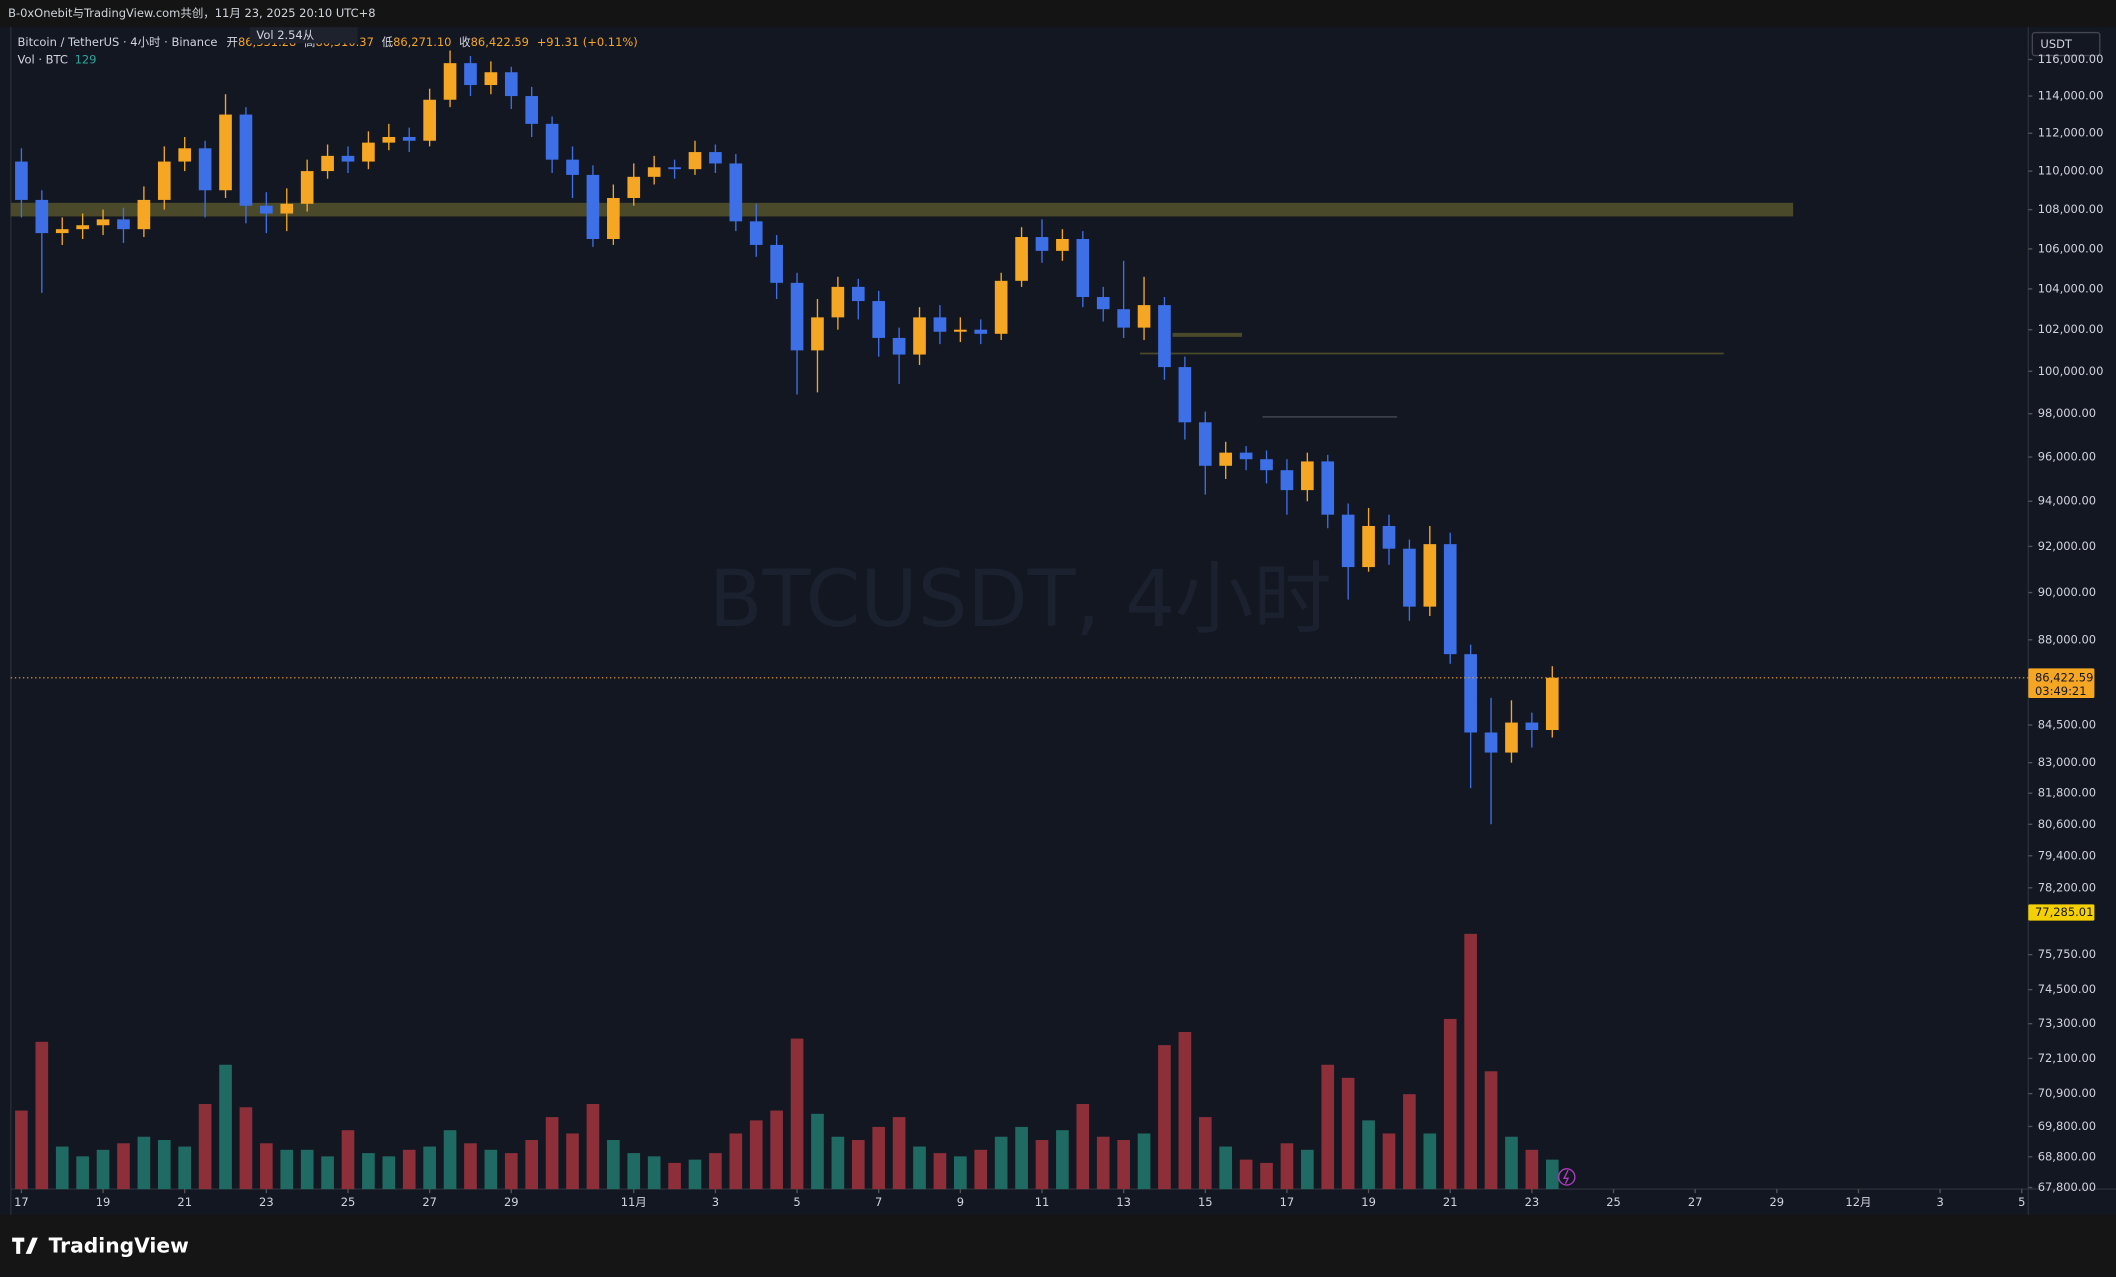 The width and height of the screenshot is (2116, 1277). What do you see at coordinates (388, 42) in the screenshot?
I see `low-label: 低` at bounding box center [388, 42].